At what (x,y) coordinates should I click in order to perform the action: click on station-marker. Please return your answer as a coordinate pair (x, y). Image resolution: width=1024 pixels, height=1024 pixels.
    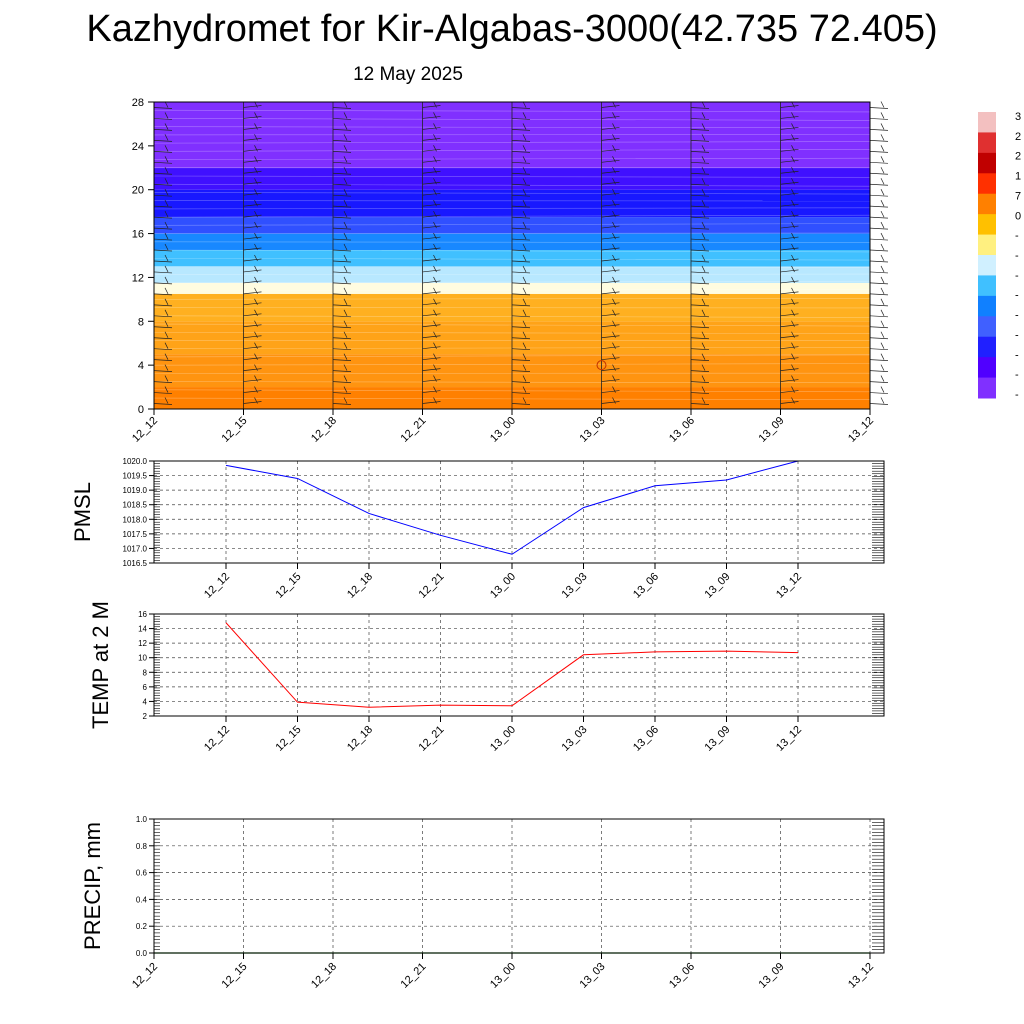
    Looking at the image, I should click on (601, 365).